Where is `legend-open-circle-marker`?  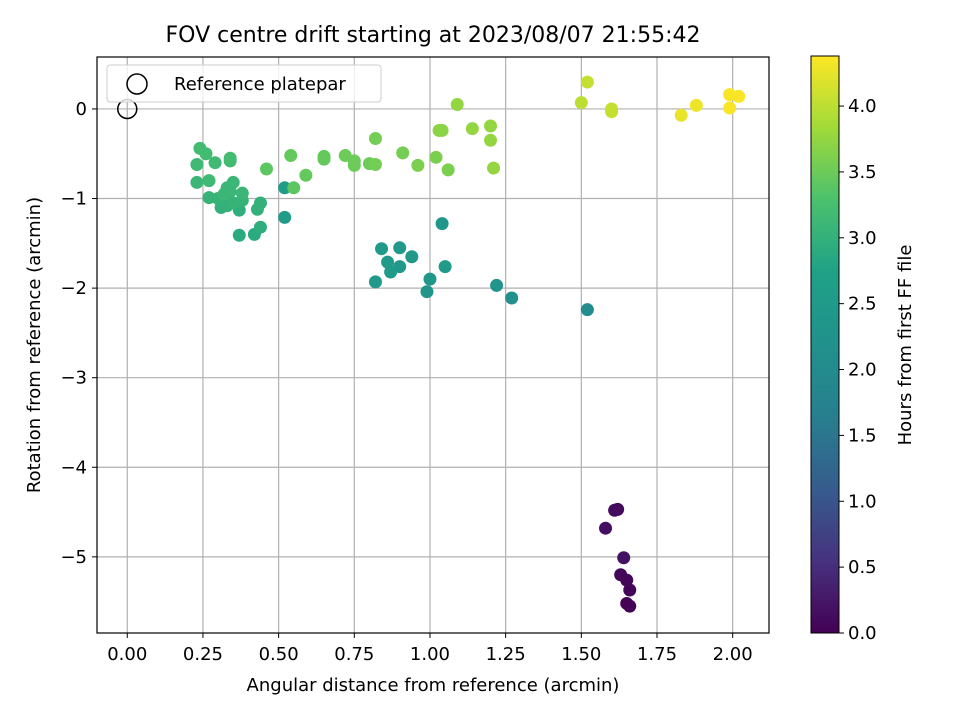
legend-open-circle-marker is located at coordinates (137, 84).